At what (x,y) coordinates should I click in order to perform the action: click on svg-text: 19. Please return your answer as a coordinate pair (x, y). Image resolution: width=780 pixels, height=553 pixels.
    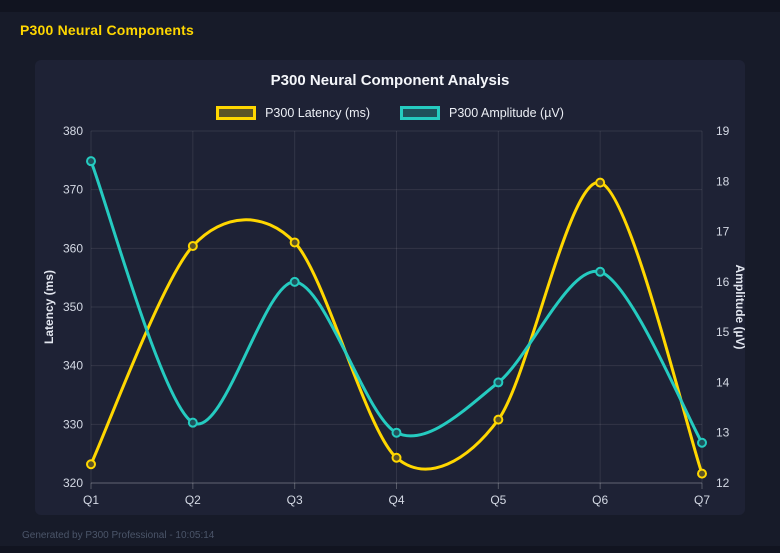
    Looking at the image, I should click on (723, 131).